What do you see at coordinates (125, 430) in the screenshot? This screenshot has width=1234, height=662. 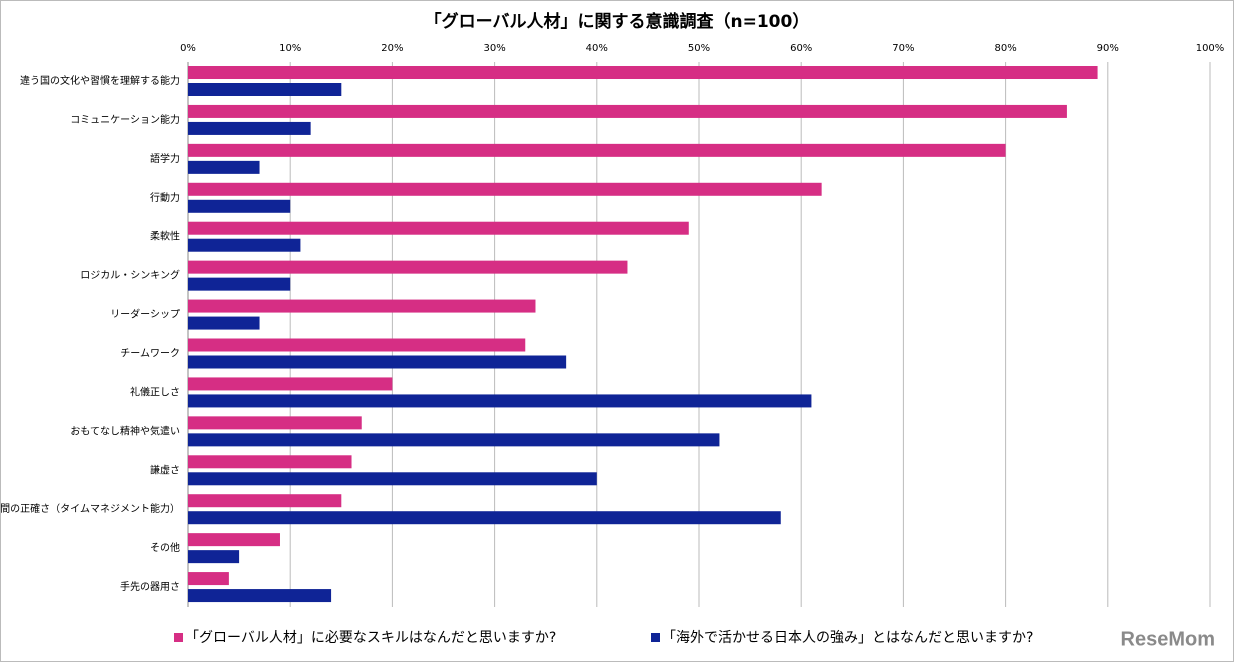 I see `y-tick-label: おもてなし精神や気遣い` at bounding box center [125, 430].